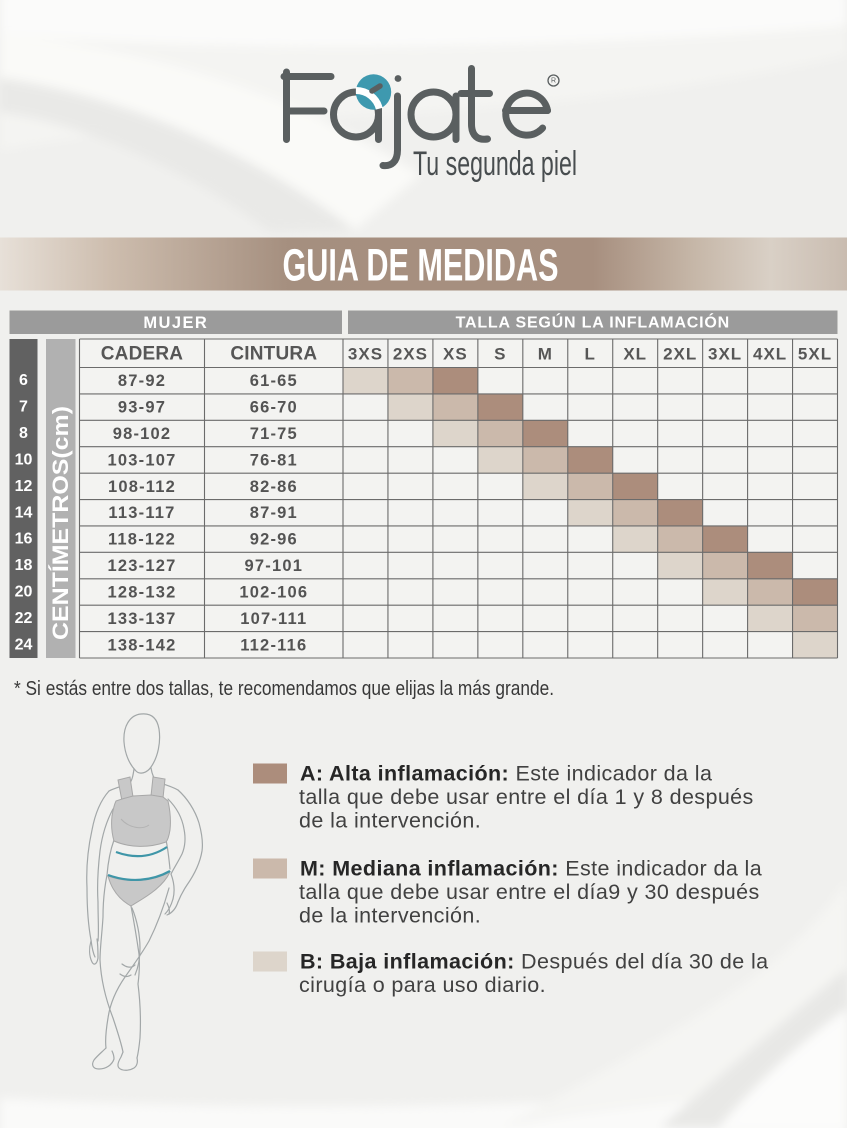  Describe the element at coordinates (142, 408) in the screenshot. I see `svg-text: 93-97` at that location.